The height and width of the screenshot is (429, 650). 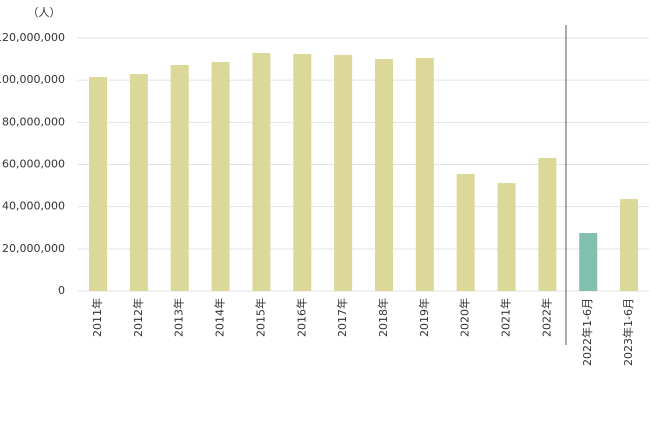 What do you see at coordinates (465, 317) in the screenshot?
I see `x-tick-label: 2020年` at bounding box center [465, 317].